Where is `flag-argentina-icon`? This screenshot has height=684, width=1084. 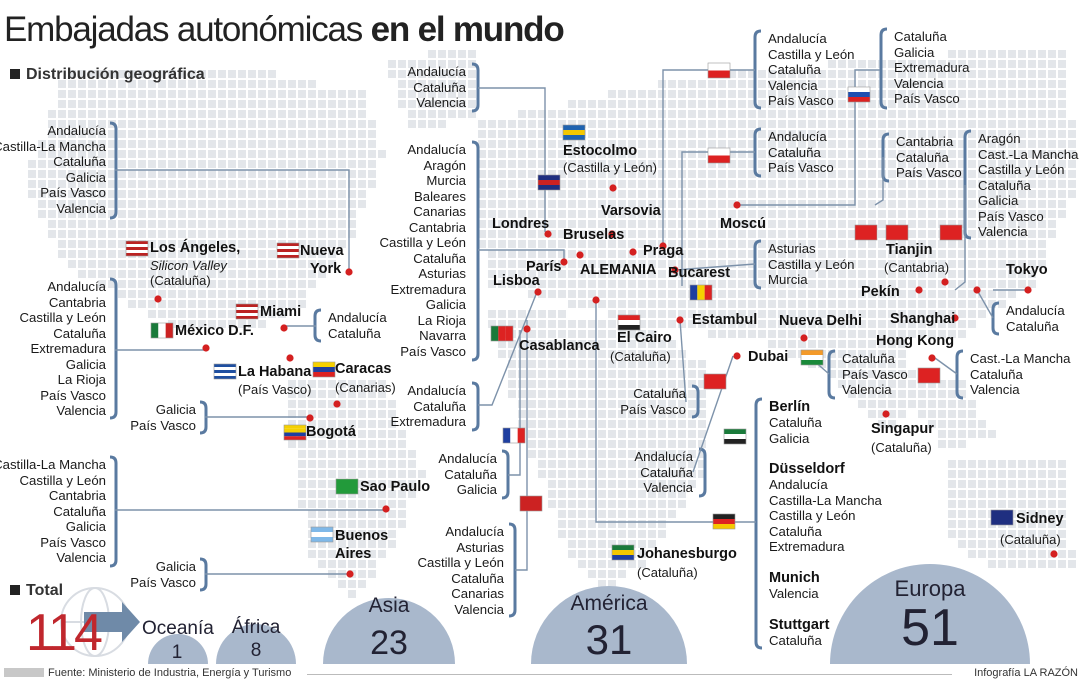
flag-argentina-icon is located at coordinates (322, 529).